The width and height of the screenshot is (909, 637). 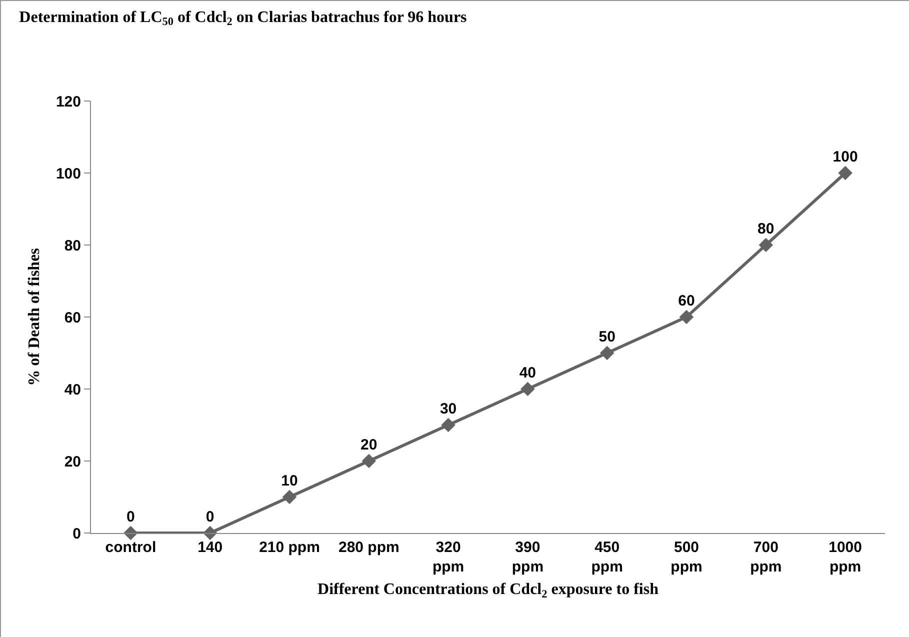 I want to click on y-tick-label: 60, so click(x=72, y=317).